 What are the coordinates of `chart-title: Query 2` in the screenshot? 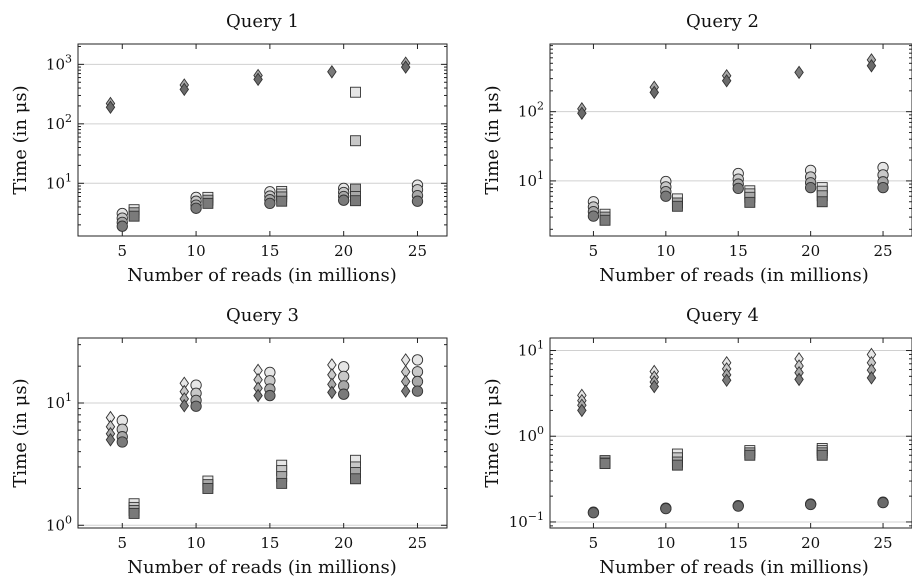 It's located at (722, 21).